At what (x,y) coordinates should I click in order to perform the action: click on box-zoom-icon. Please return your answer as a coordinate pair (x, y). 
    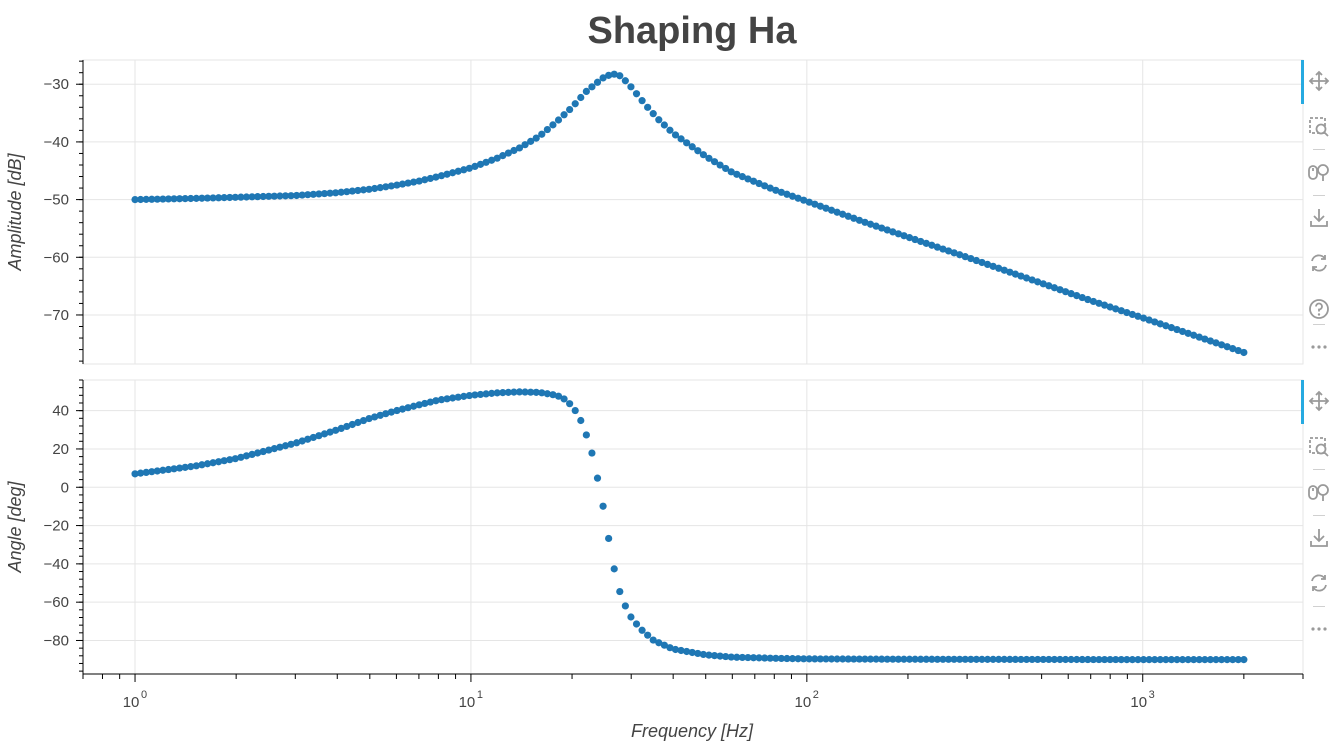
    Looking at the image, I should click on (1319, 127).